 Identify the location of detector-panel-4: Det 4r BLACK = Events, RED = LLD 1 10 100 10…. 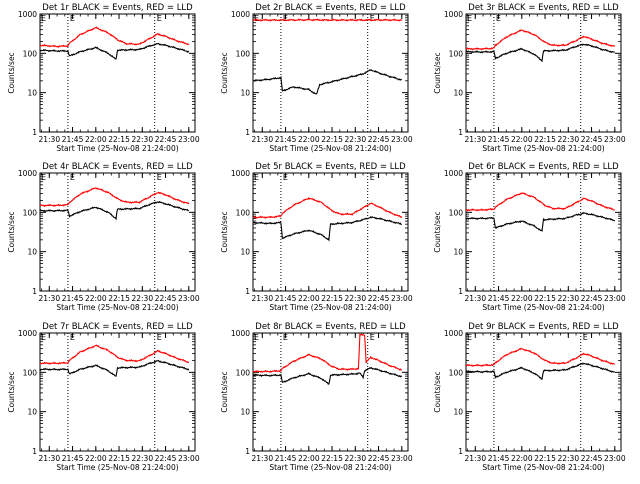
(103, 237).